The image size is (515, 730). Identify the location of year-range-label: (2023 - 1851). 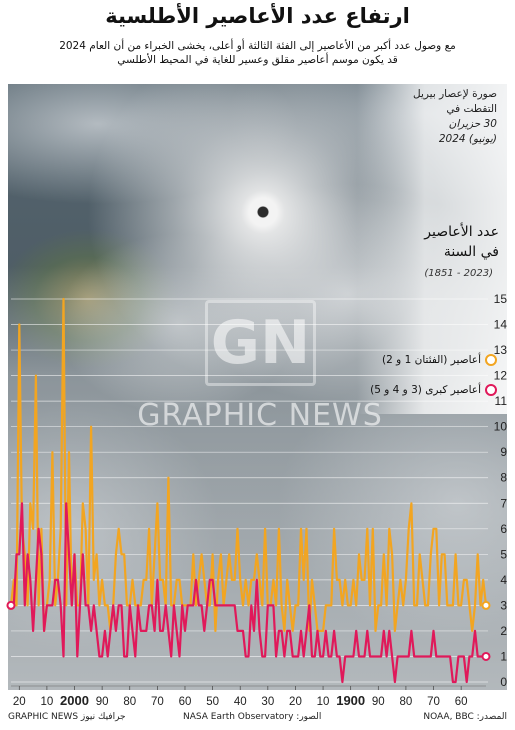
(458, 273).